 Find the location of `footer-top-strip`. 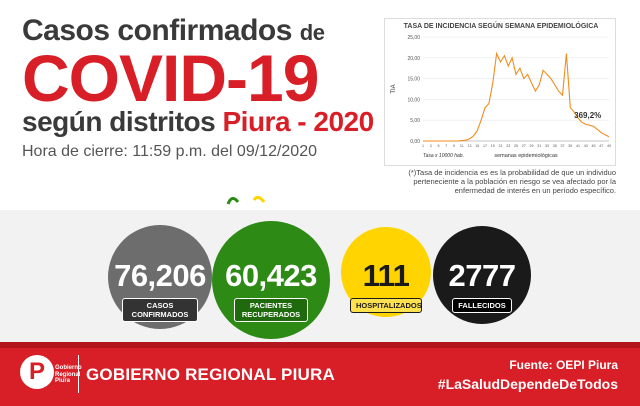

footer-top-strip is located at coordinates (320, 345).